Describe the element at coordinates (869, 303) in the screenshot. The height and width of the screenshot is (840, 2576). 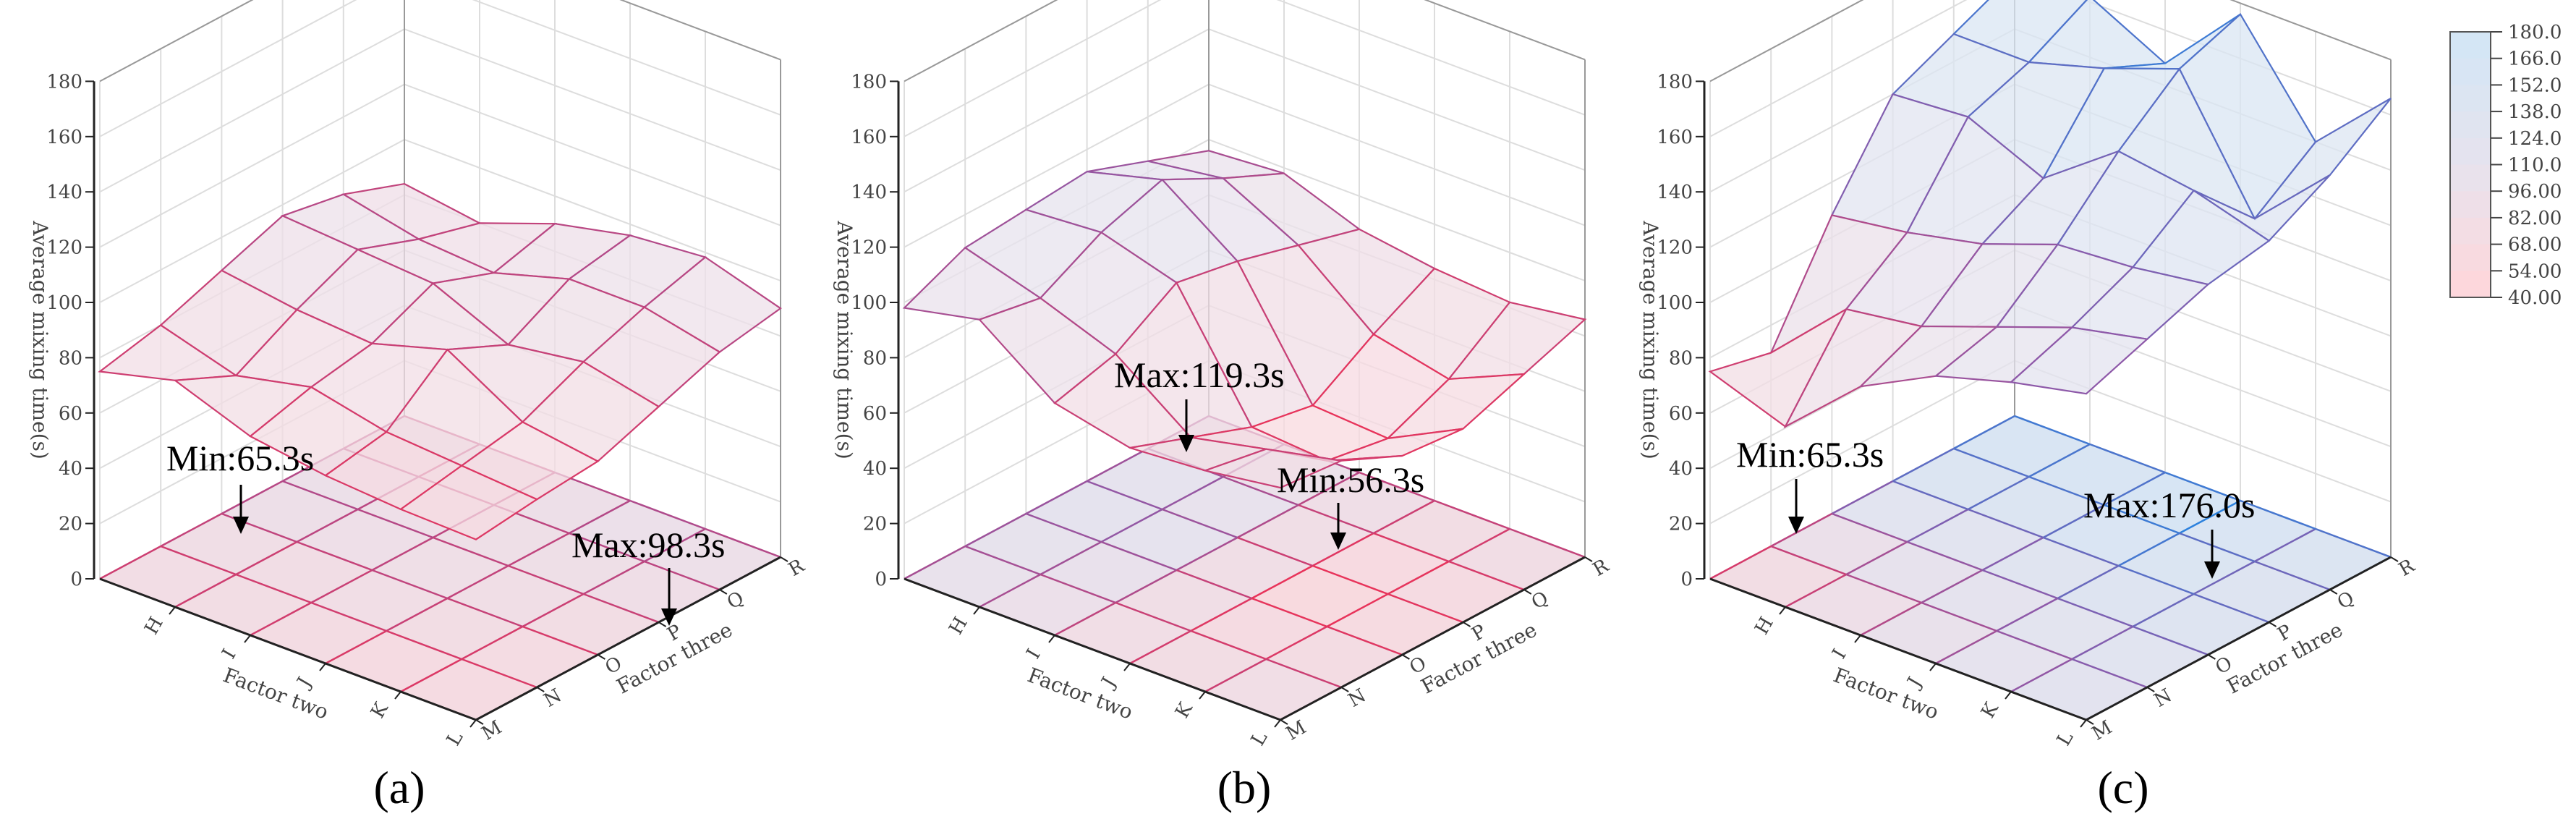
I see `z-tick-label: 100` at that location.